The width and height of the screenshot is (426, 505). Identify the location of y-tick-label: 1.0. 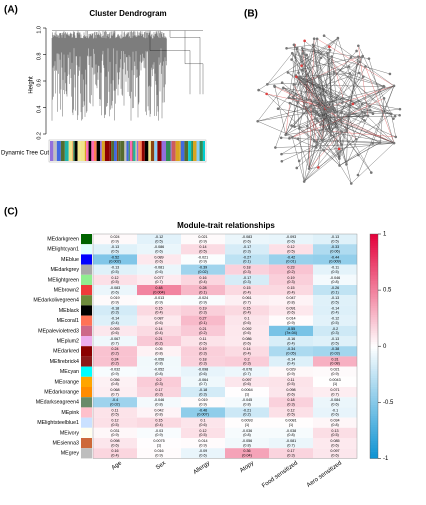
(39, 30).